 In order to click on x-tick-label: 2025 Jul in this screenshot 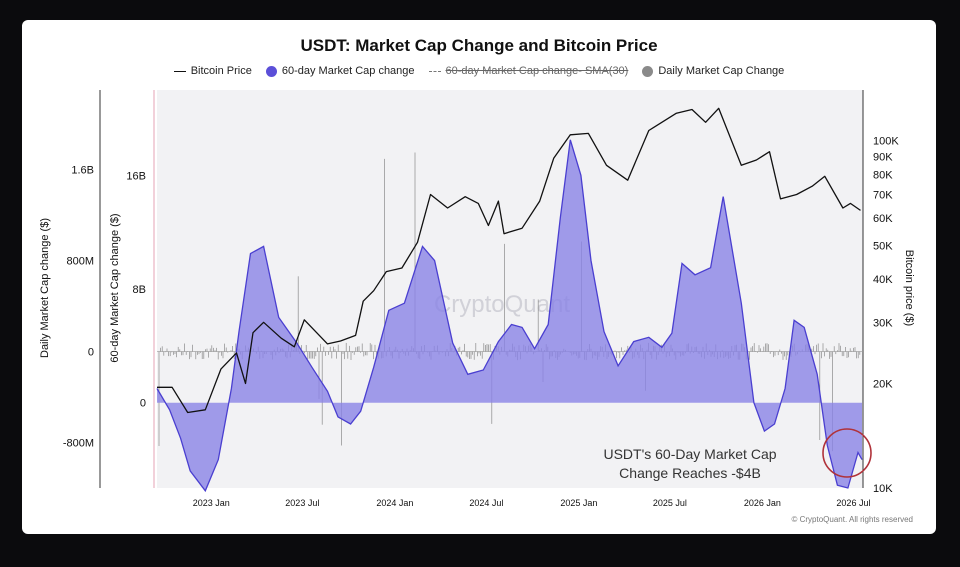, I will do `click(670, 503)`.